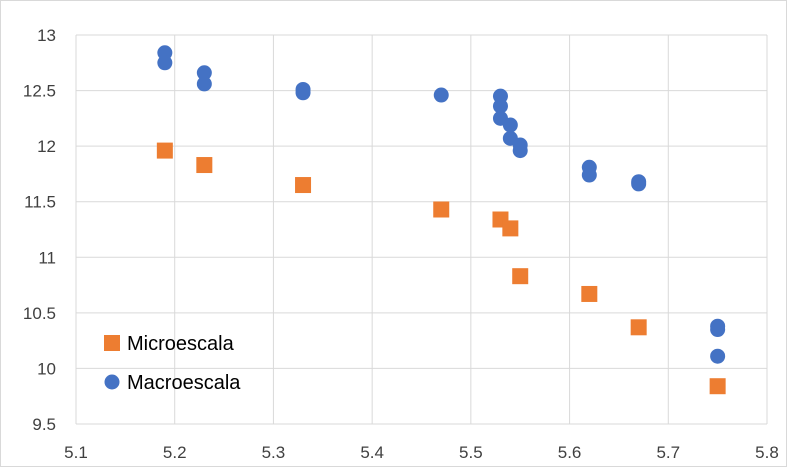 The width and height of the screenshot is (787, 472). What do you see at coordinates (184, 383) in the screenshot?
I see `legend-label: Macroescala` at bounding box center [184, 383].